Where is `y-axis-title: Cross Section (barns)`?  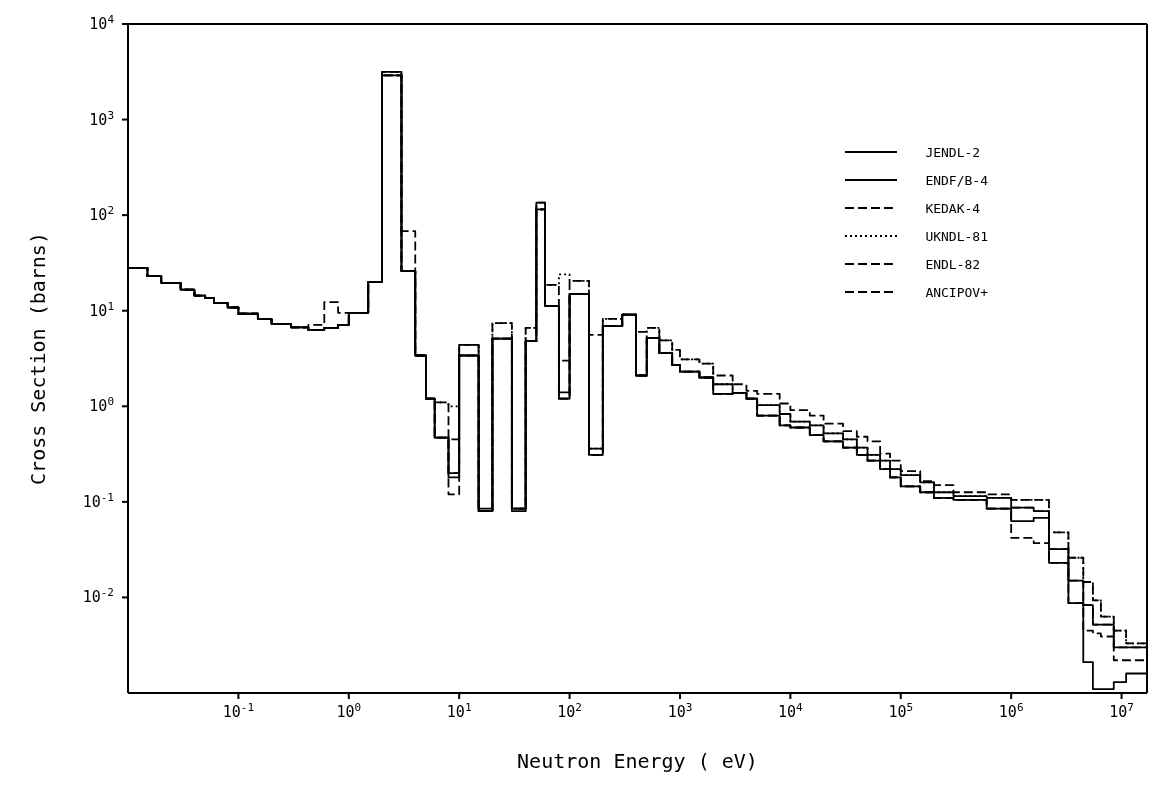
y-axis-title: Cross Section (barns) is located at coordinates (38, 358).